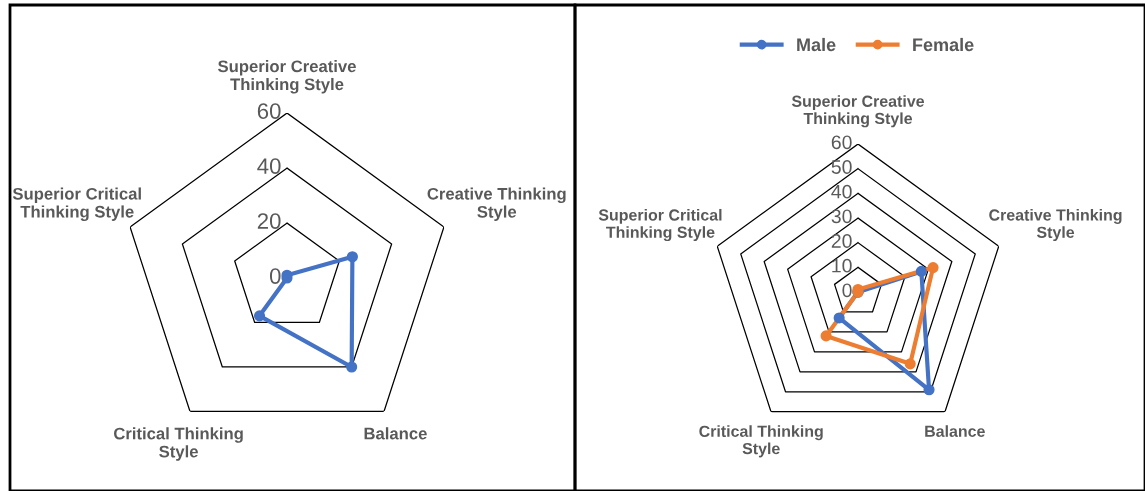 The height and width of the screenshot is (491, 1145). Describe the element at coordinates (841, 167) in the screenshot. I see `y-tick-label: 50` at that location.